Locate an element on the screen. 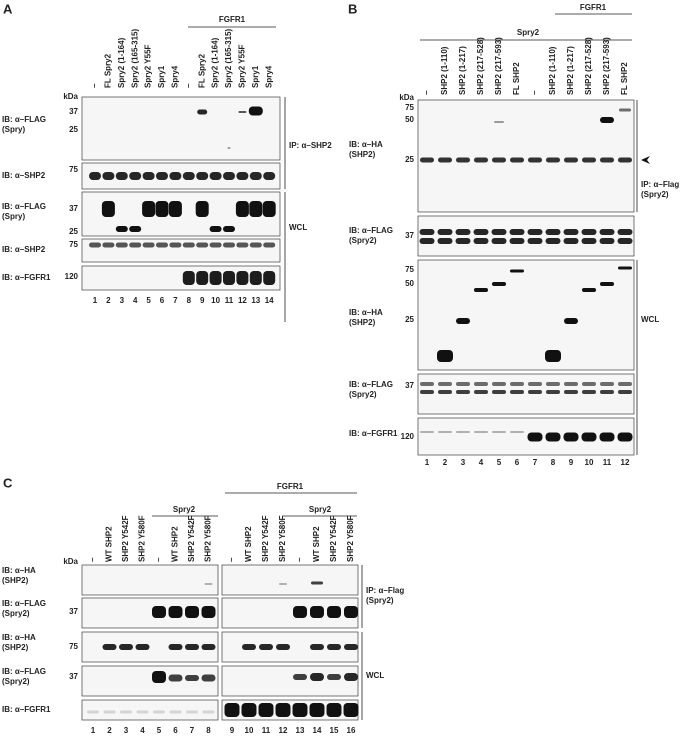 The width and height of the screenshot is (685, 737). lane-number: 3 is located at coordinates (122, 300).